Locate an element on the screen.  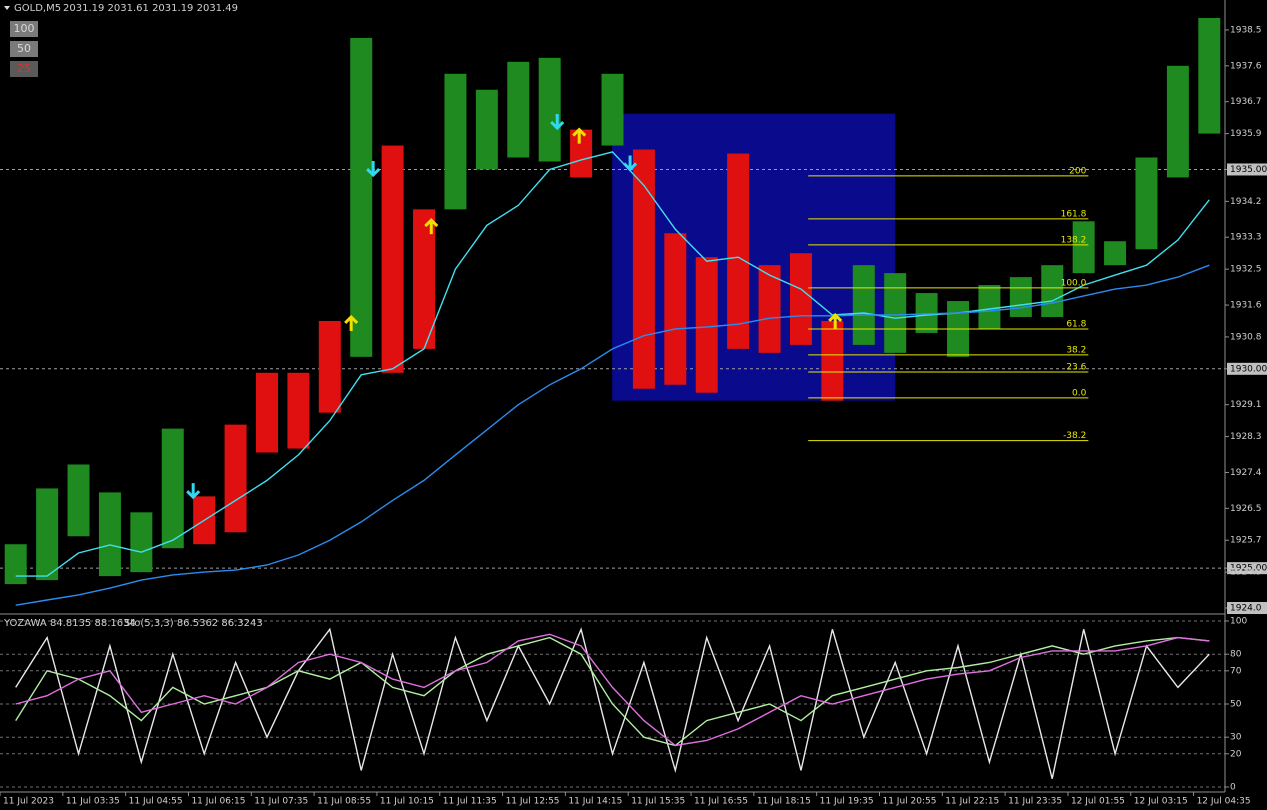
button-label: 25 is located at coordinates (24, 68).